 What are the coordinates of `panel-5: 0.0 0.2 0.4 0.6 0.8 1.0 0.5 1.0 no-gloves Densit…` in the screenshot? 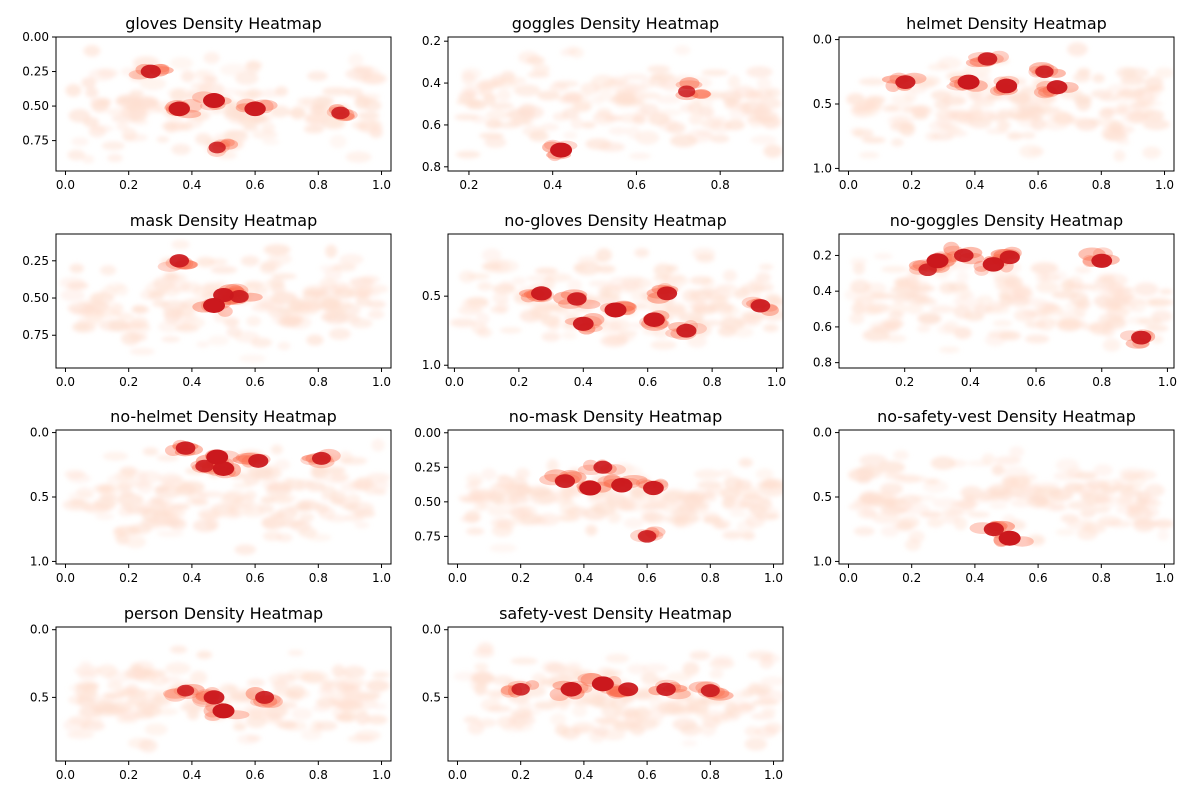 It's located at (604, 300).